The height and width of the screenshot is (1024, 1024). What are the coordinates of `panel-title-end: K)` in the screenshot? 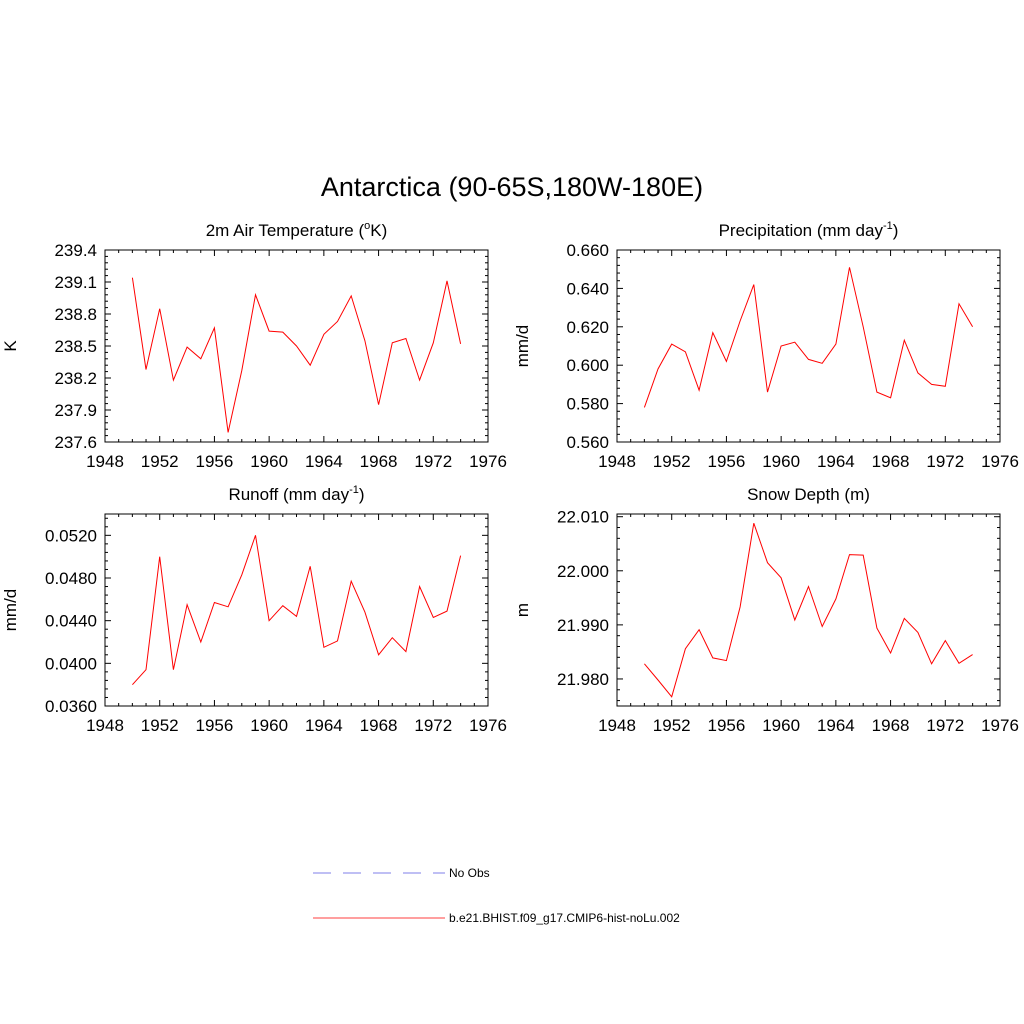 It's located at (378, 230).